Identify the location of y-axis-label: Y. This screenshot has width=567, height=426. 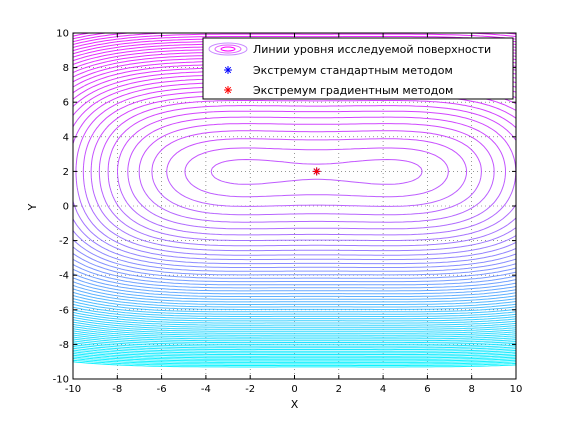
(32, 207).